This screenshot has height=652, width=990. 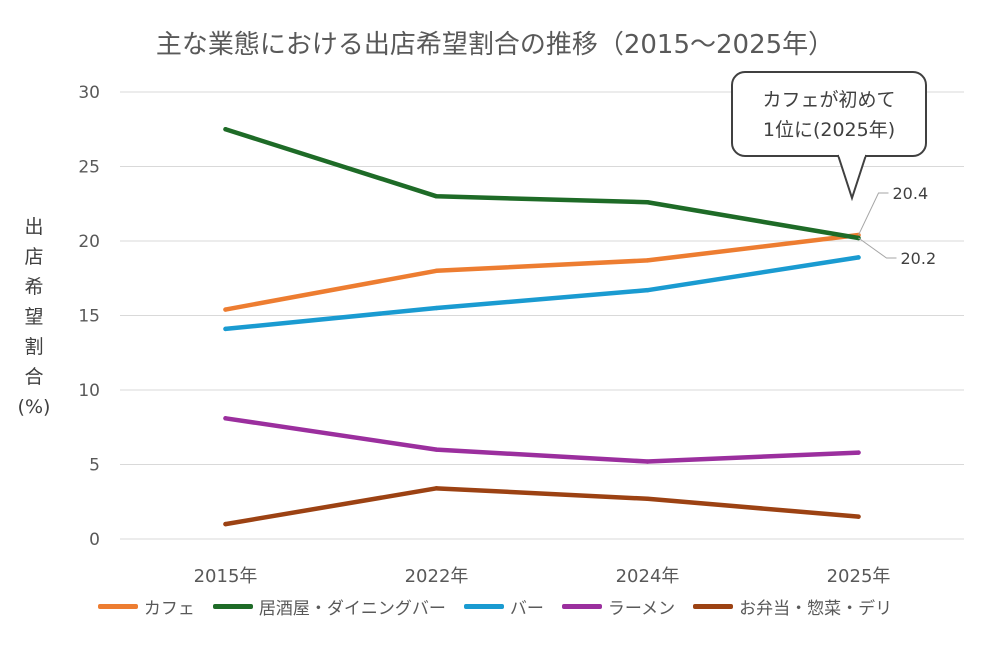 What do you see at coordinates (859, 576) in the screenshot?
I see `x-tick-label: 2025年` at bounding box center [859, 576].